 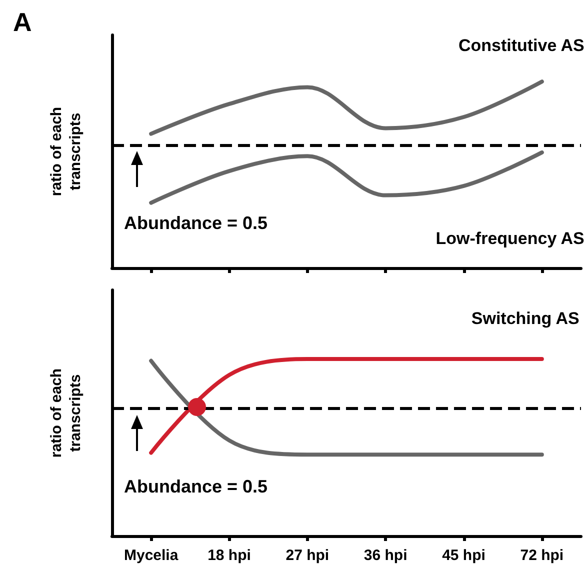 I want to click on text: Low-frequency AS, so click(x=510, y=238).